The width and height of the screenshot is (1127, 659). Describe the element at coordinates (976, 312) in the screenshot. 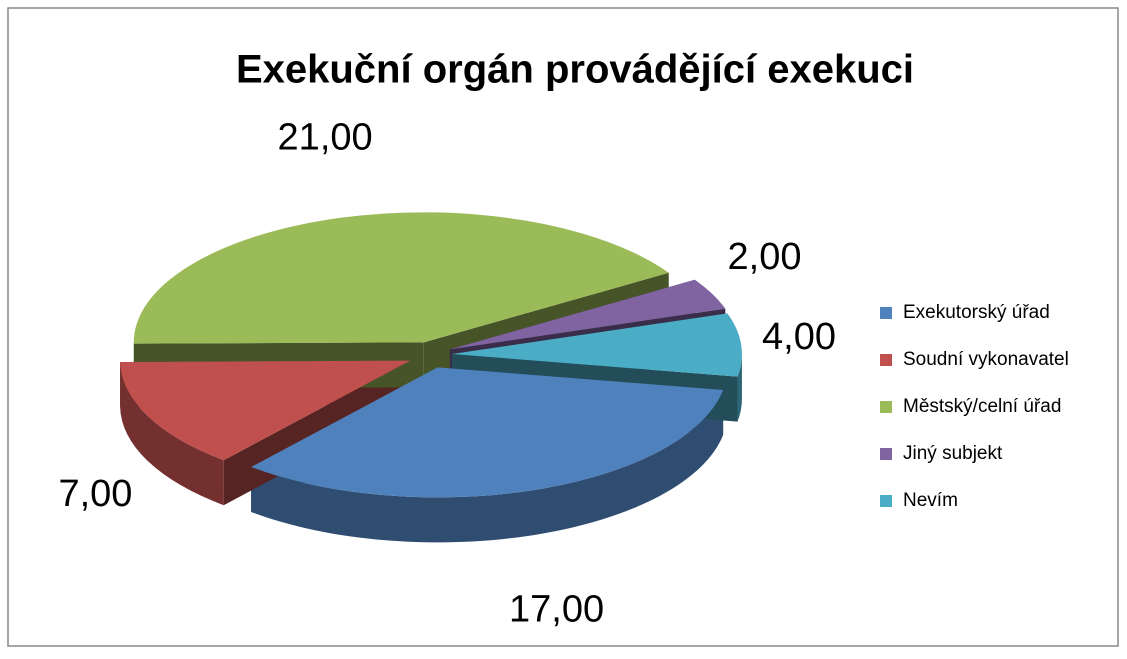

I see `legend-label: Exekutorský úřad` at that location.